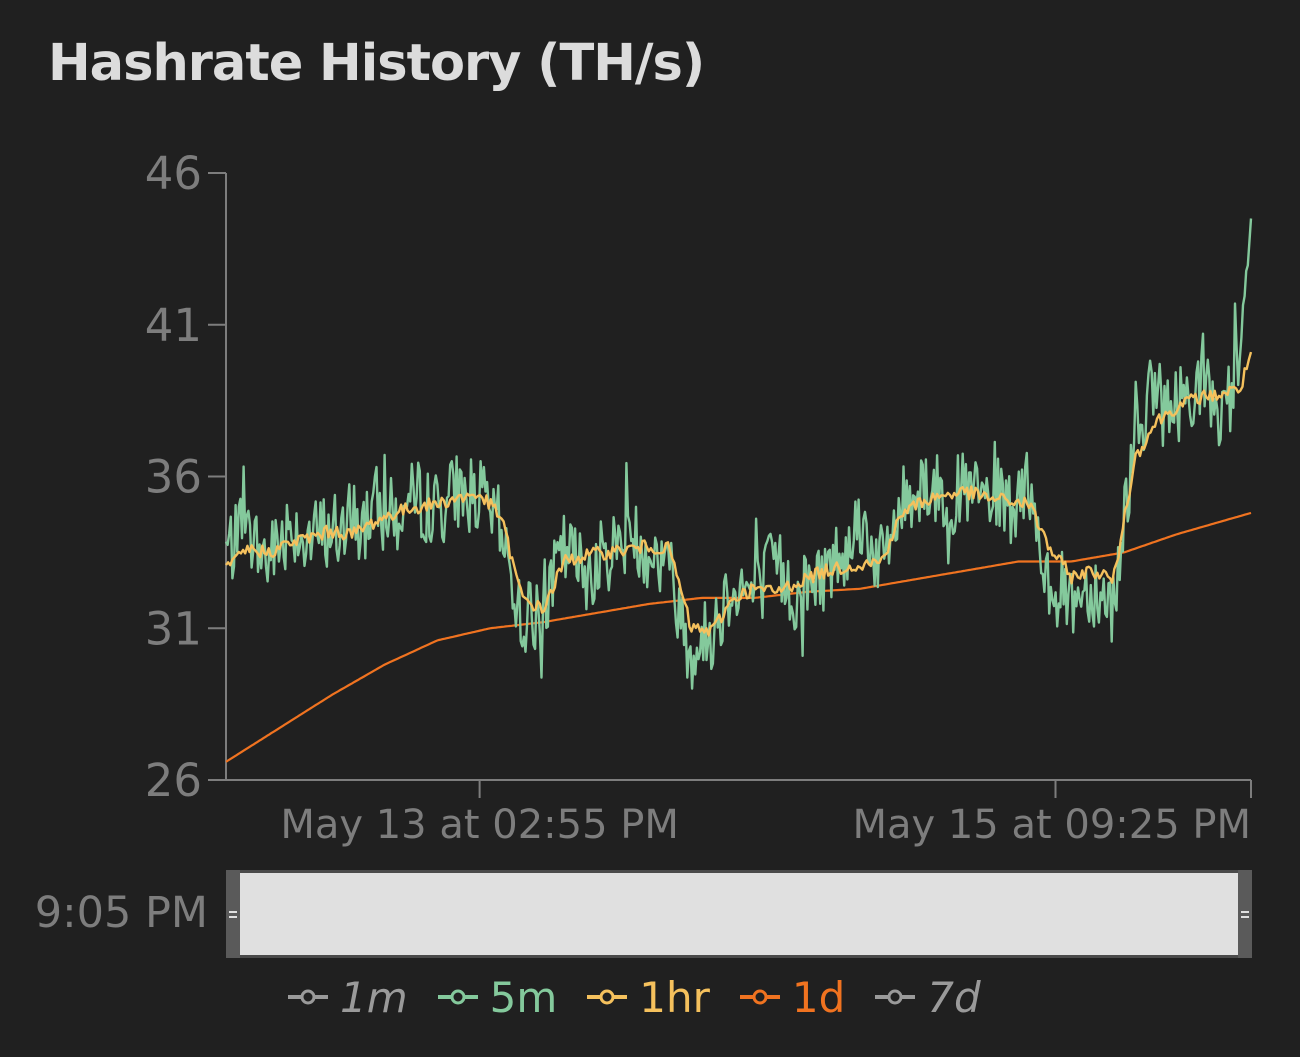 Image resolution: width=1300 pixels, height=1057 pixels. I want to click on legend-item-1hr: 1hr, so click(647, 997).